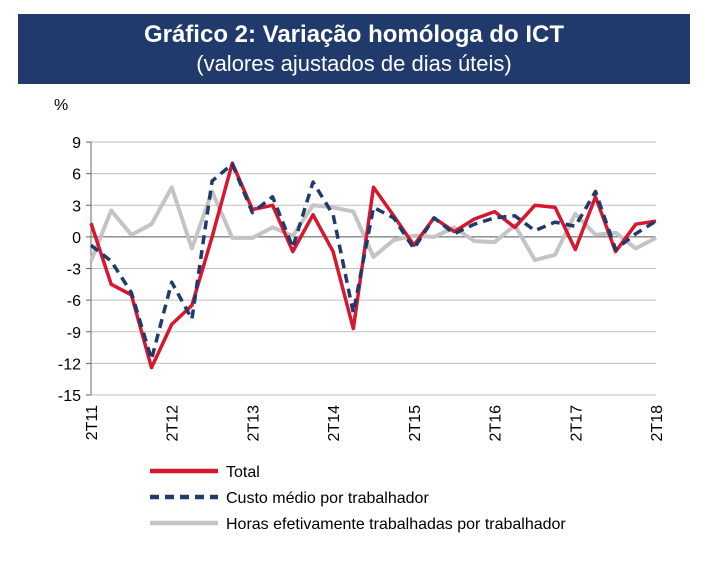  Describe the element at coordinates (76, 238) in the screenshot. I see `y-tick-label-3: 0` at that location.